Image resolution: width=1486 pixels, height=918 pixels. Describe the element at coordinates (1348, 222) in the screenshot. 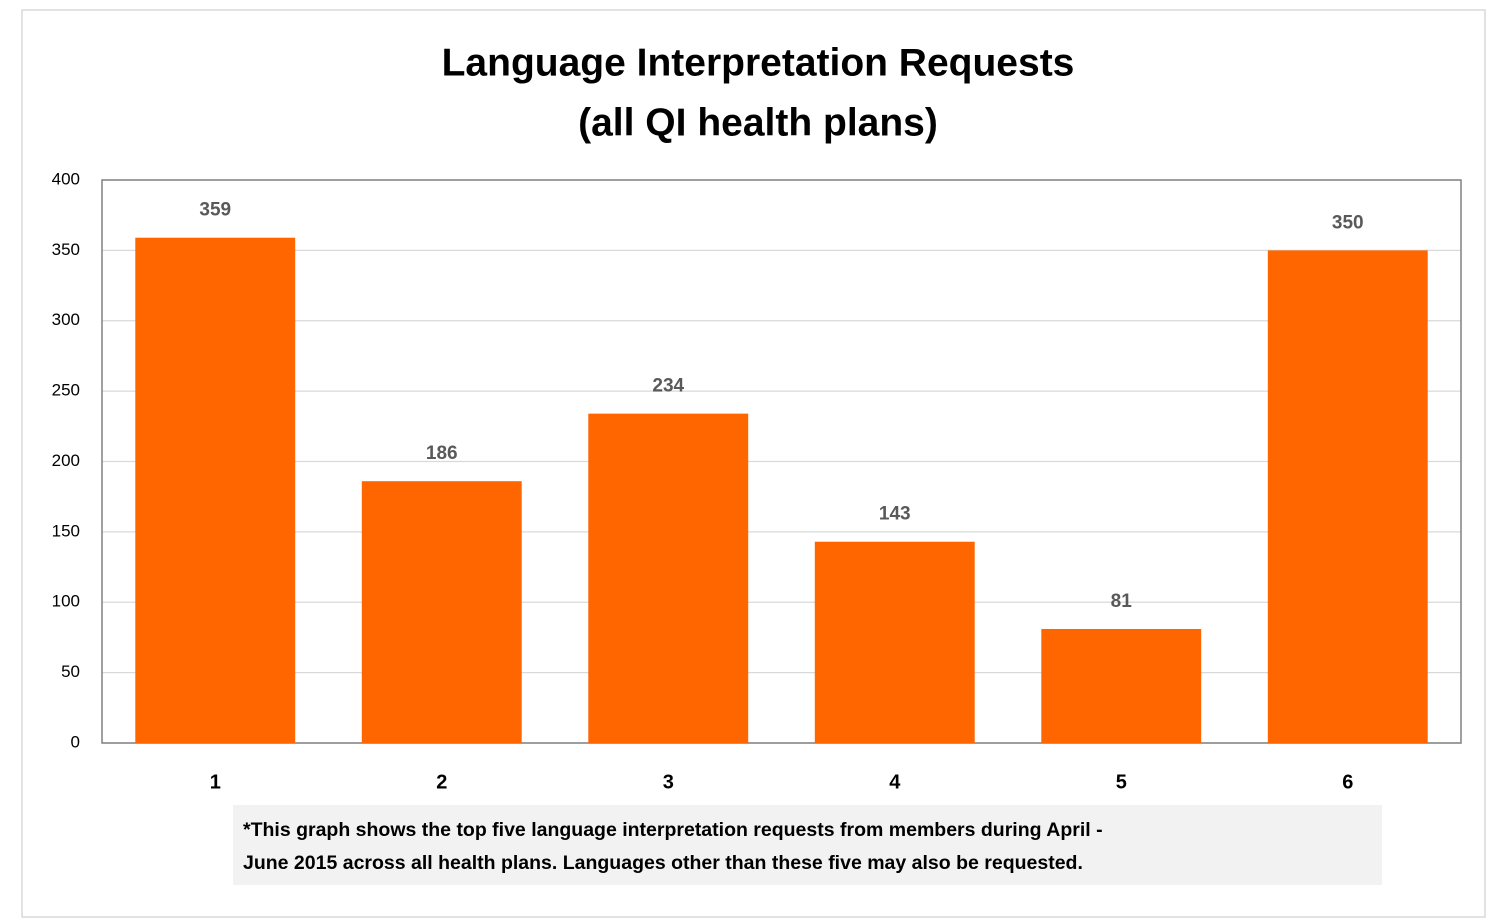

I see `data-label: 350` at that location.